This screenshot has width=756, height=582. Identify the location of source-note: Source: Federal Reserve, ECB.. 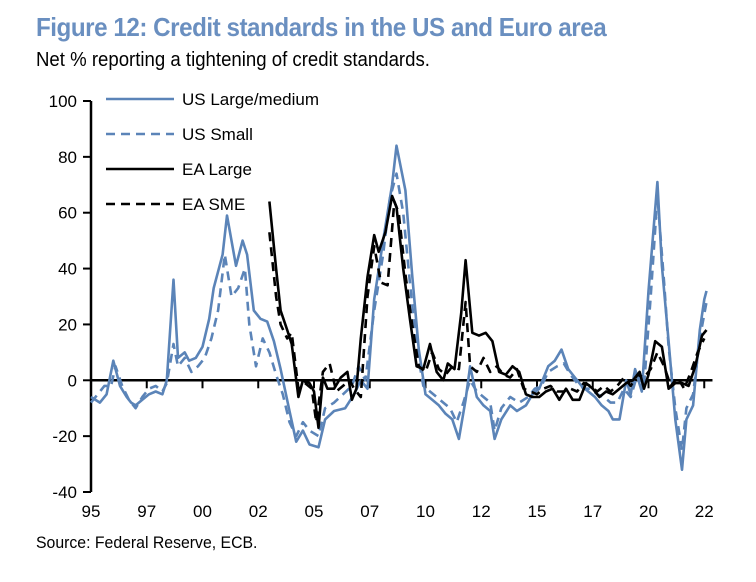
(147, 542).